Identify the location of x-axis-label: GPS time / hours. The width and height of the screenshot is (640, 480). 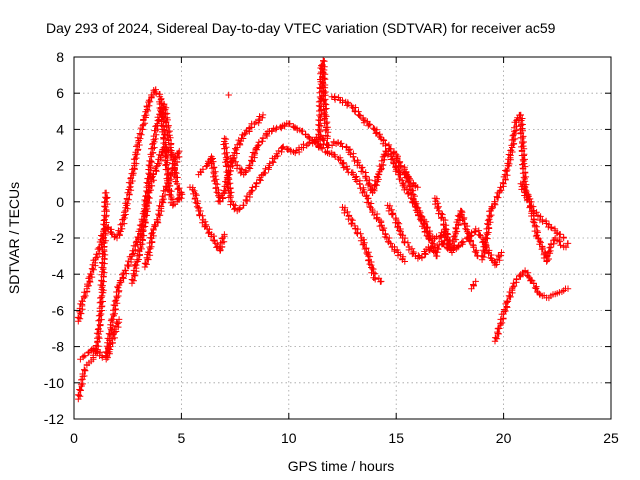
(341, 466).